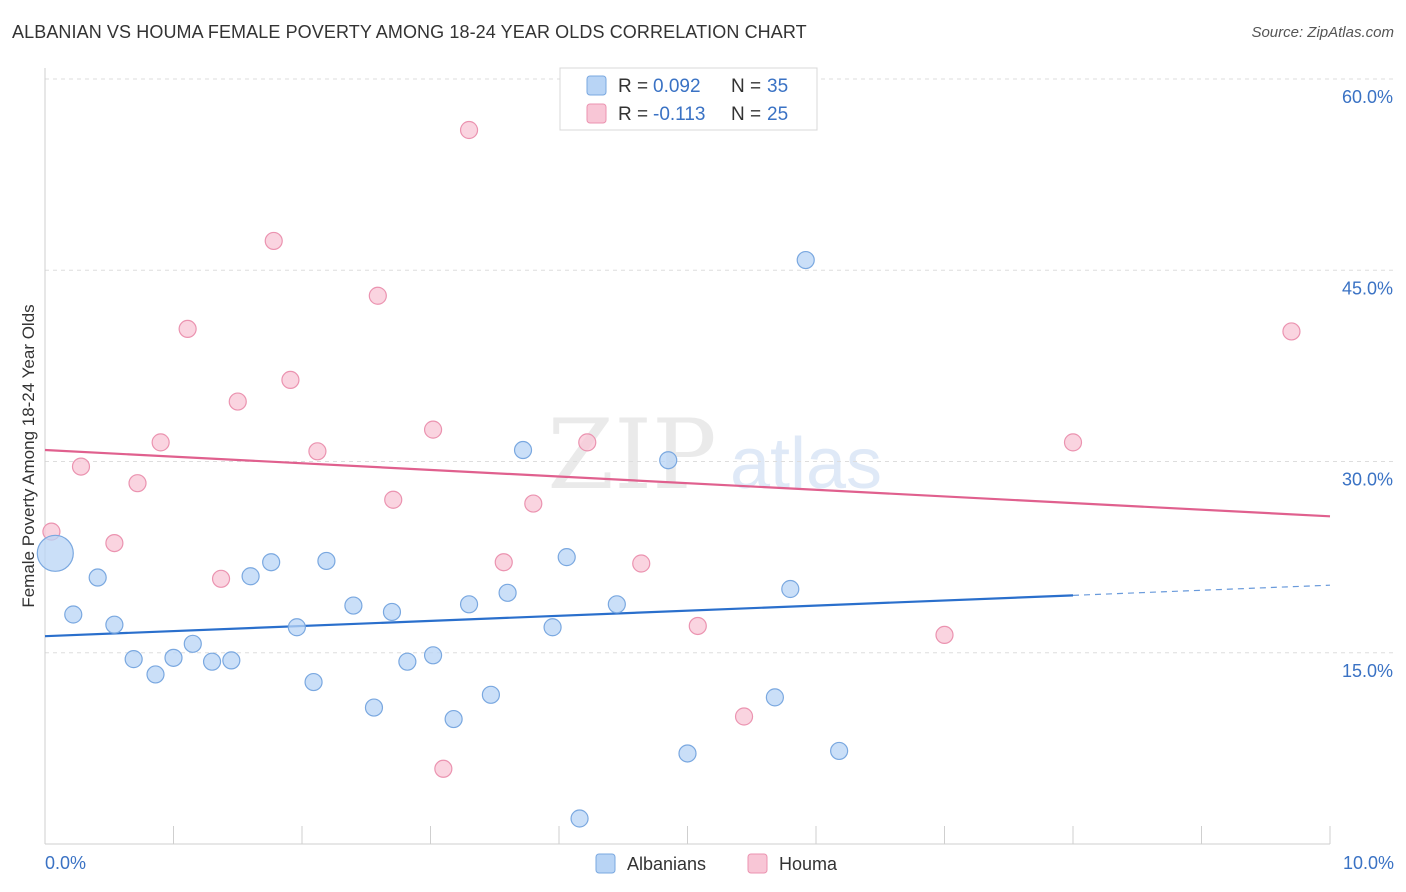 This screenshot has height=892, width=1406. I want to click on houma-r-value: -0.113, so click(679, 114).